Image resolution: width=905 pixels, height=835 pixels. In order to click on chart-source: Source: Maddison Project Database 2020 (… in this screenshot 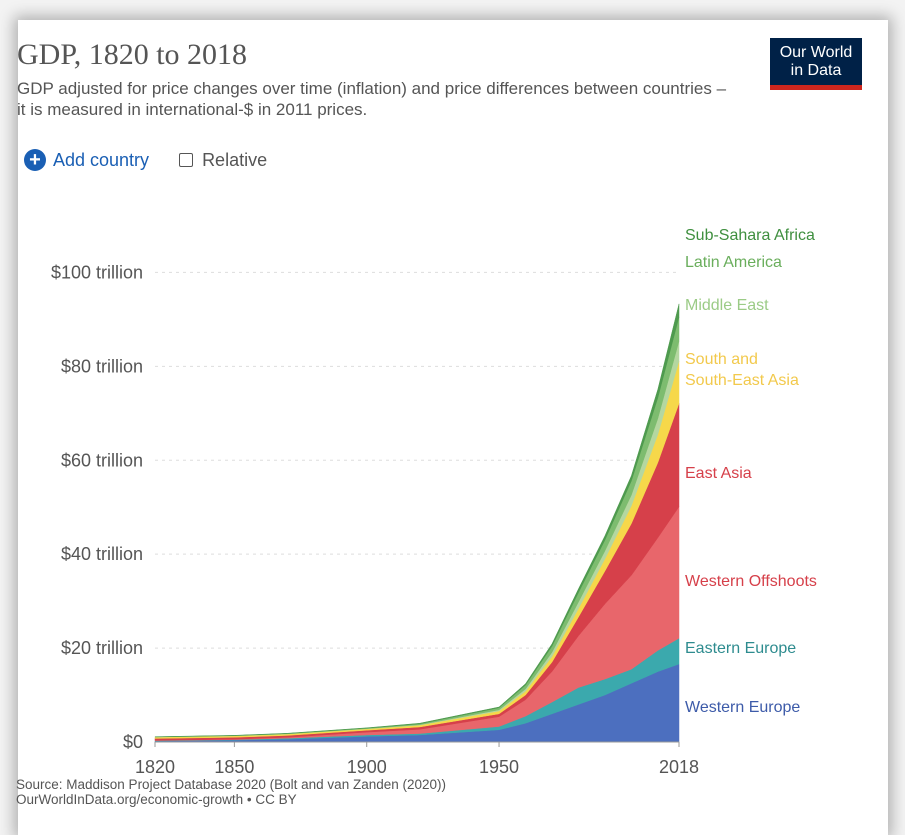, I will do `click(231, 792)`.